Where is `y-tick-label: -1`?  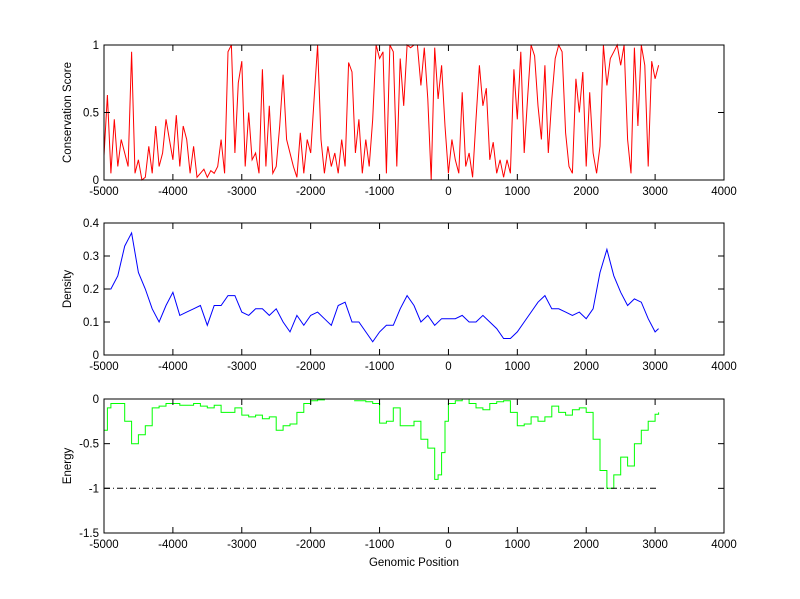 y-tick-label: -1 is located at coordinates (94, 489).